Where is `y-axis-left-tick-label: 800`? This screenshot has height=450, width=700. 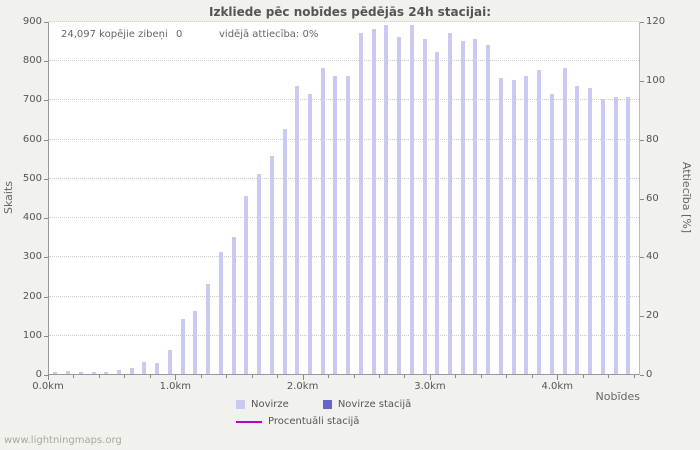
y-axis-left-tick-label: 800 is located at coordinates (32, 61).